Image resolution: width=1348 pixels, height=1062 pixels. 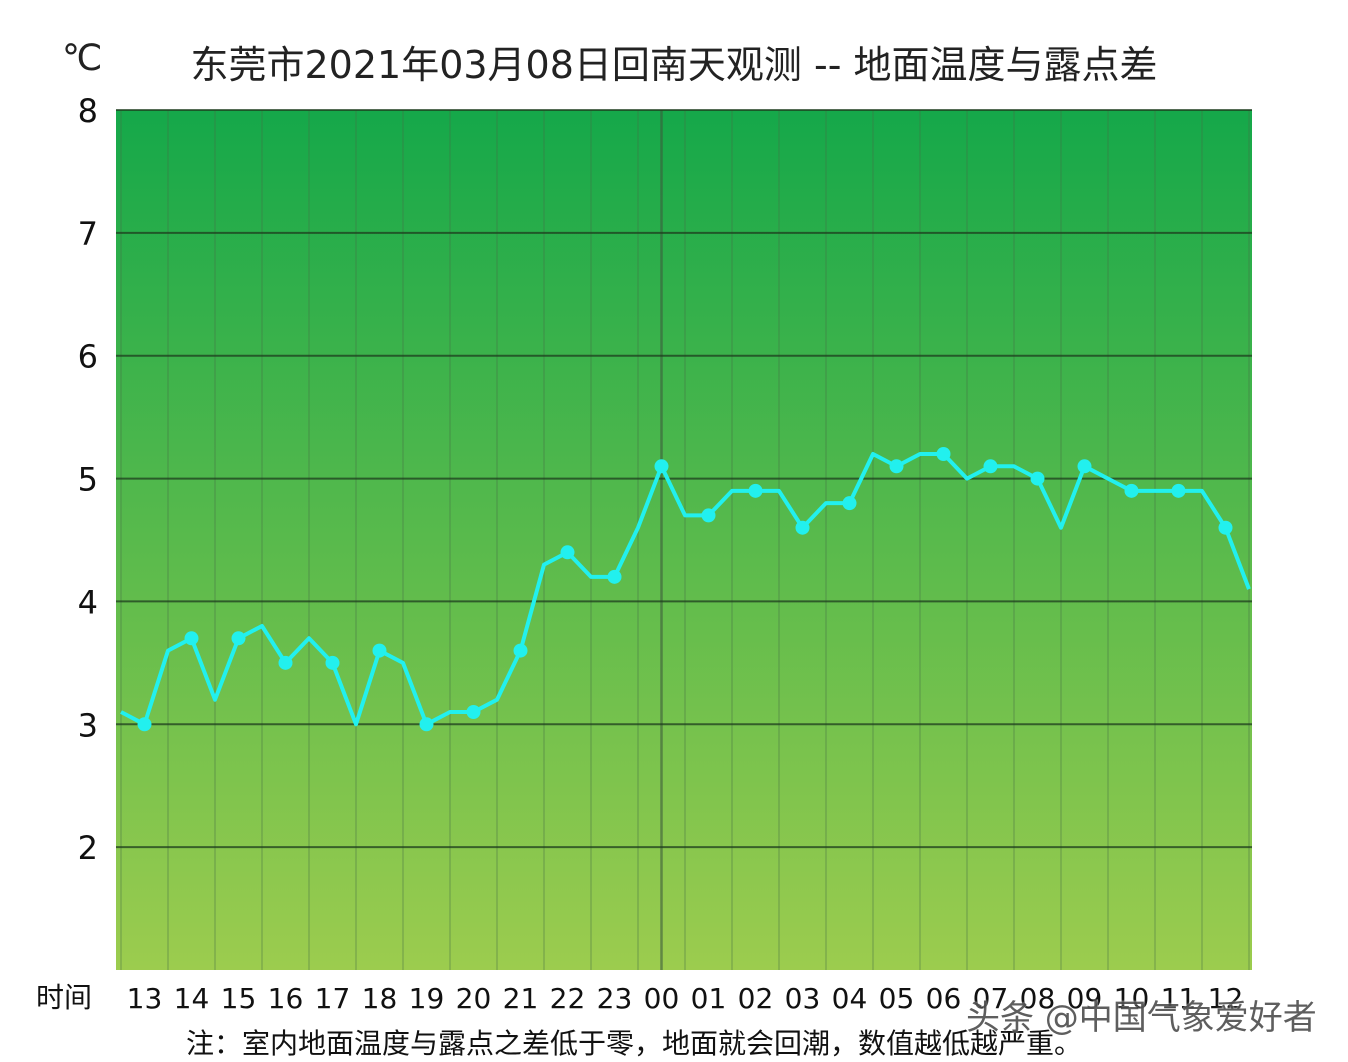 What do you see at coordinates (568, 998) in the screenshot?
I see `x-tick-label: 22` at bounding box center [568, 998].